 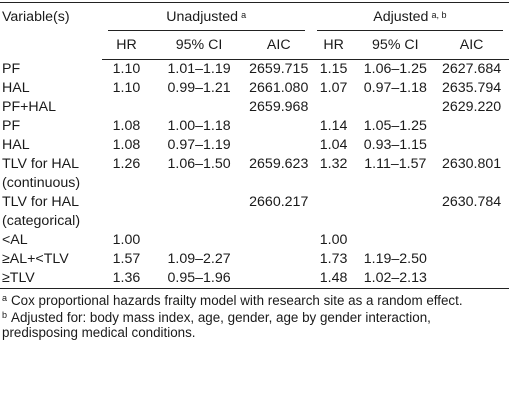 I want to click on table-row: (categorical), so click(x=254, y=221).